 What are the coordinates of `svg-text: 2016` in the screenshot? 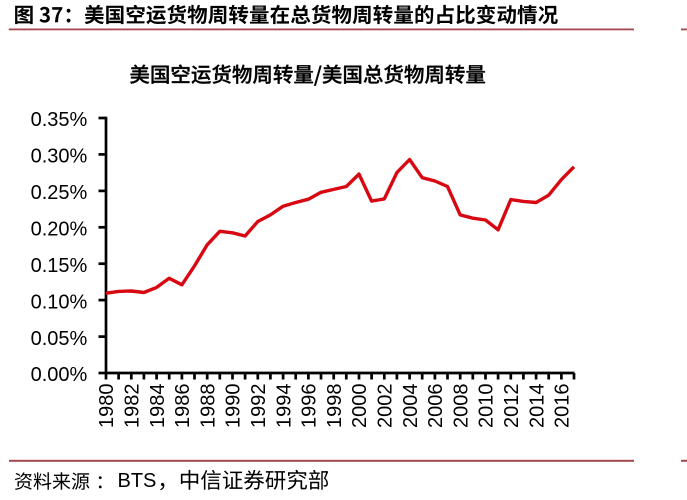 It's located at (563, 406).